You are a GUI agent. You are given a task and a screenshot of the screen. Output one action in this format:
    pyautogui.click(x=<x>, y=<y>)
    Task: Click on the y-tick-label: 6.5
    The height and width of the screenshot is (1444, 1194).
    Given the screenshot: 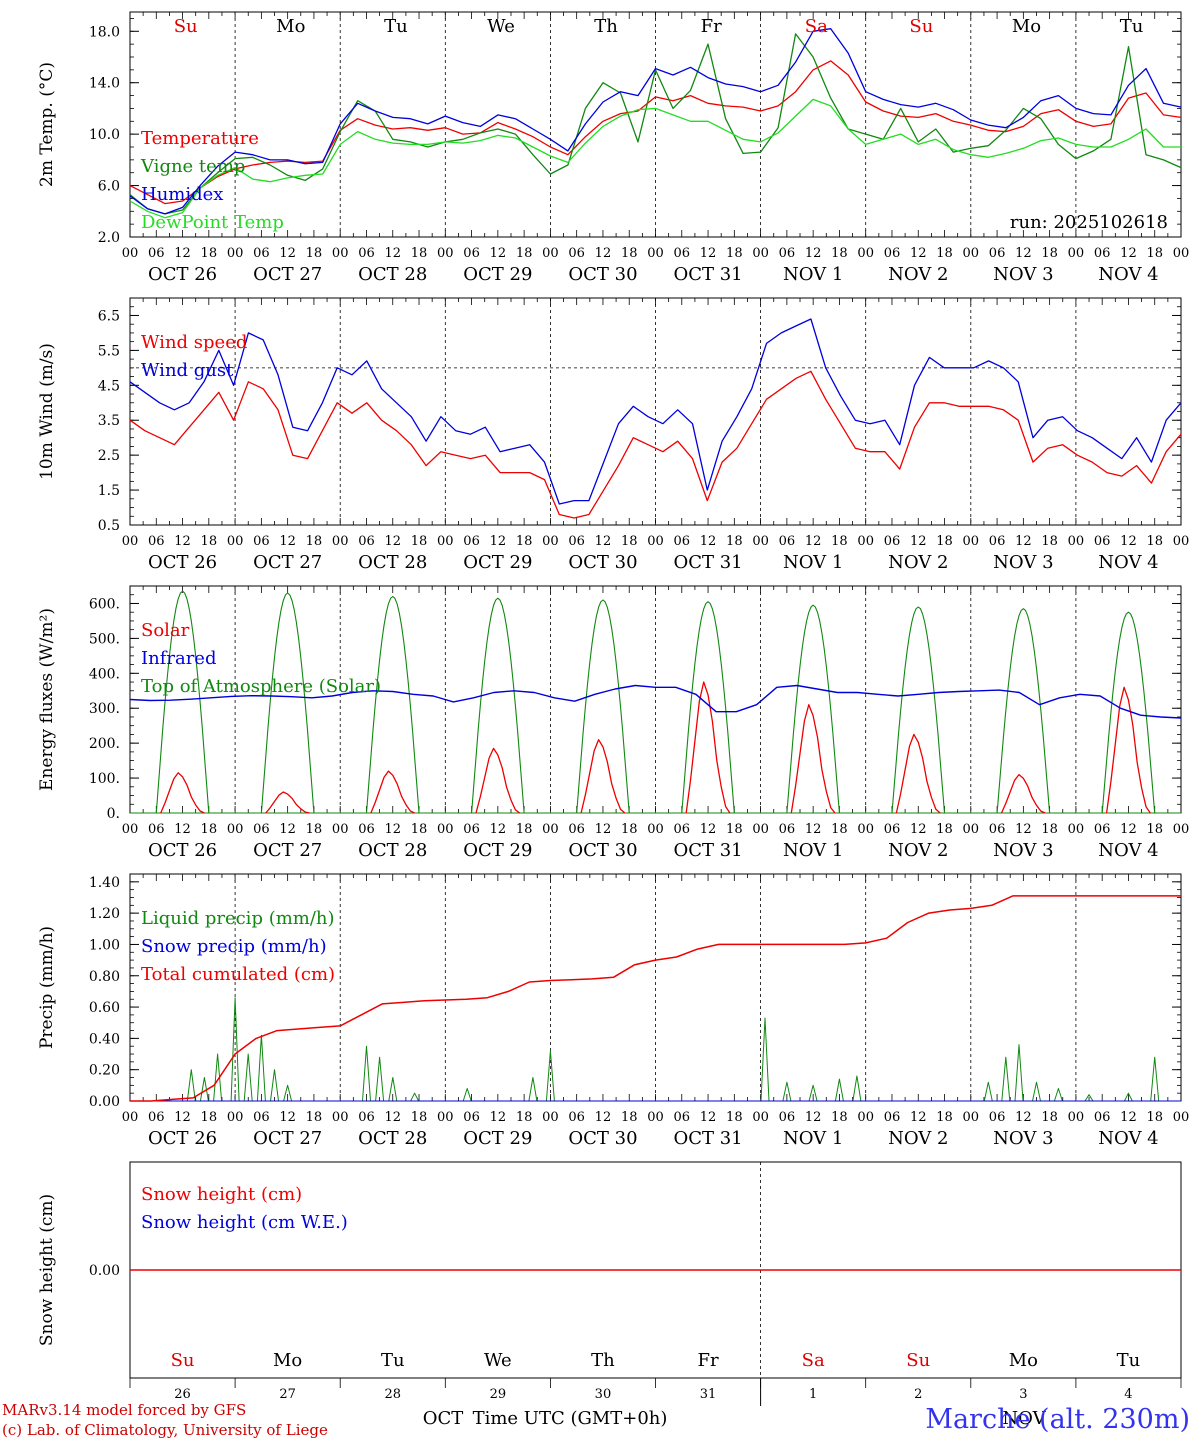 What is the action you would take?
    pyautogui.click(x=109, y=316)
    